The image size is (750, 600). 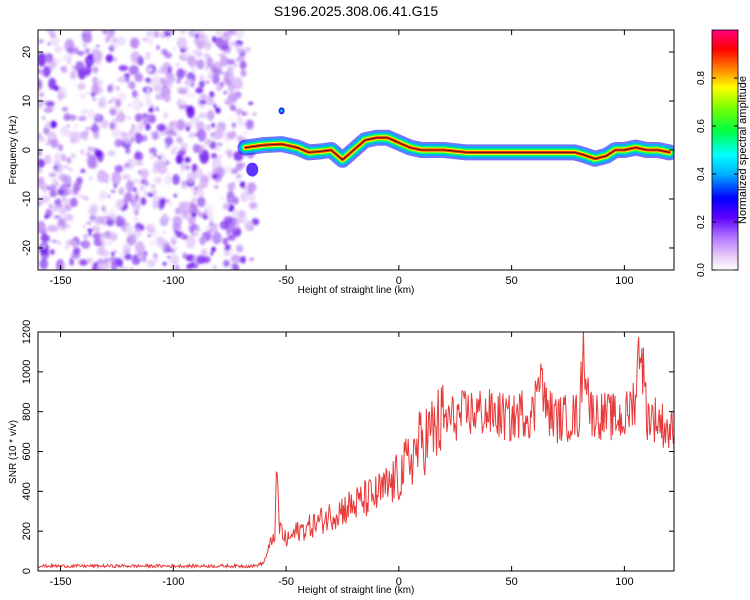 I want to click on snr-xtick-label: 50, so click(x=511, y=582).